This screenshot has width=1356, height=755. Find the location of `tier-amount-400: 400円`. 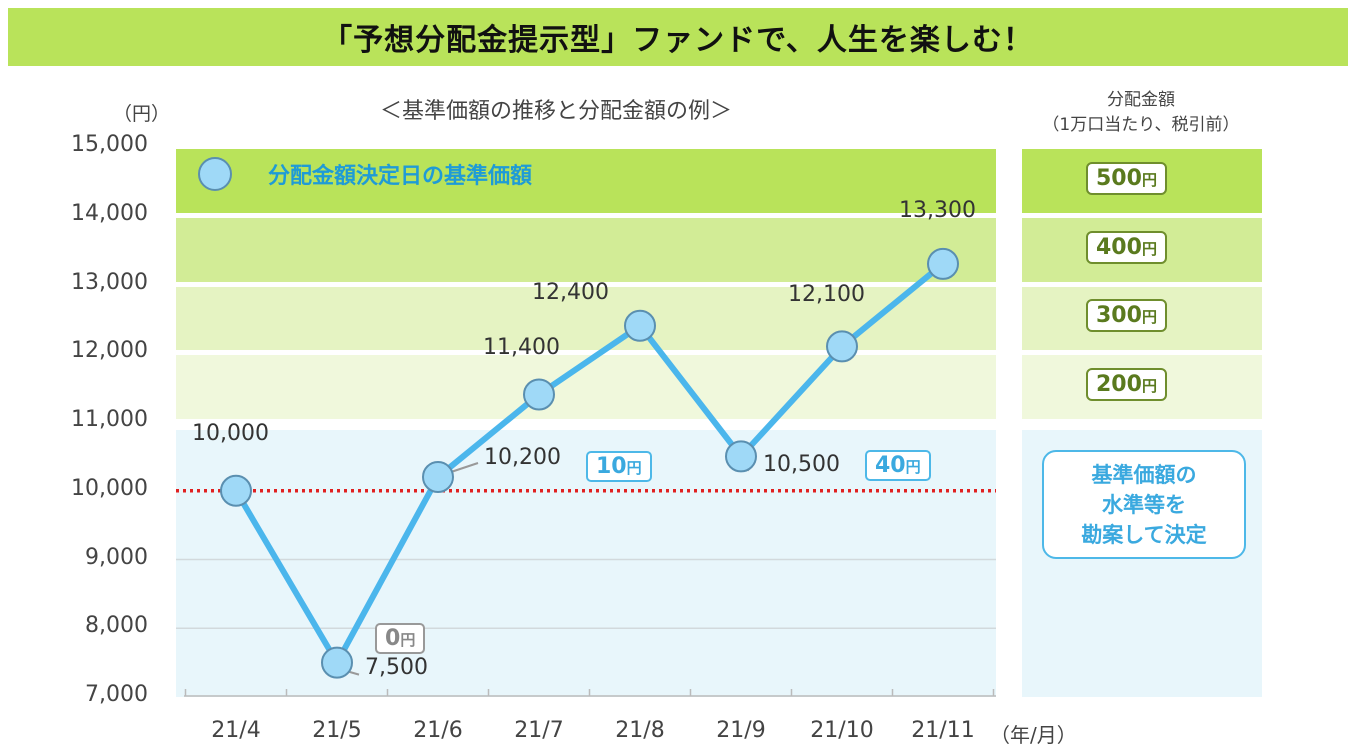

tier-amount-400: 400円 is located at coordinates (1126, 247).